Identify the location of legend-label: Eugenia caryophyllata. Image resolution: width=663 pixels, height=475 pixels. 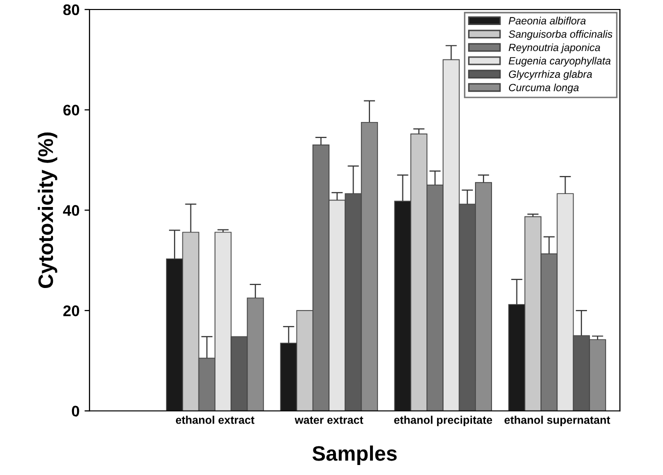
(559, 61).